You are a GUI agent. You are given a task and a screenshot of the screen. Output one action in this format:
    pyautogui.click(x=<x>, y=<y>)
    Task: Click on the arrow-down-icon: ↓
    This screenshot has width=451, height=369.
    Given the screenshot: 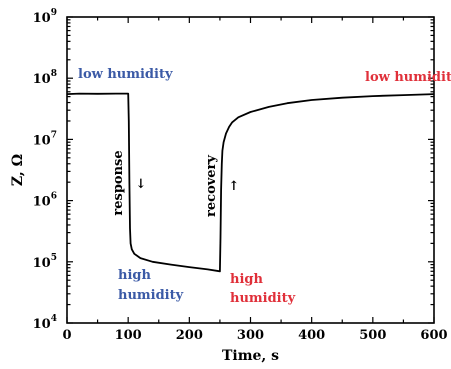 What is the action you would take?
    pyautogui.click(x=141, y=184)
    